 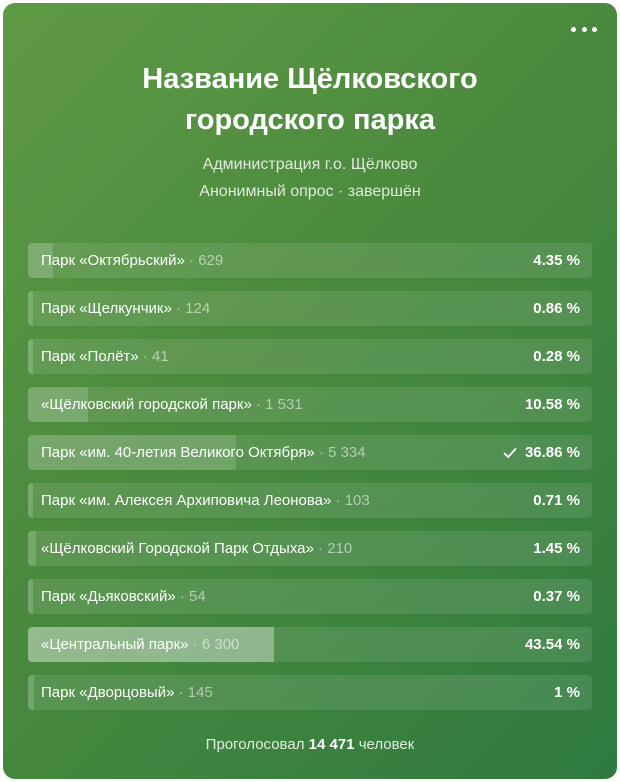 What do you see at coordinates (186, 500) in the screenshot?
I see `poll-option-label: Парк «им. Алексея Архиповича Леонова»` at bounding box center [186, 500].